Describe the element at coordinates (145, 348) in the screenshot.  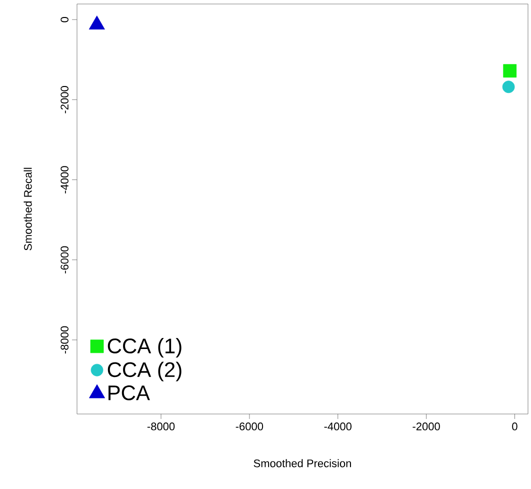
I see `legend-label: CCA (1)` at that location.